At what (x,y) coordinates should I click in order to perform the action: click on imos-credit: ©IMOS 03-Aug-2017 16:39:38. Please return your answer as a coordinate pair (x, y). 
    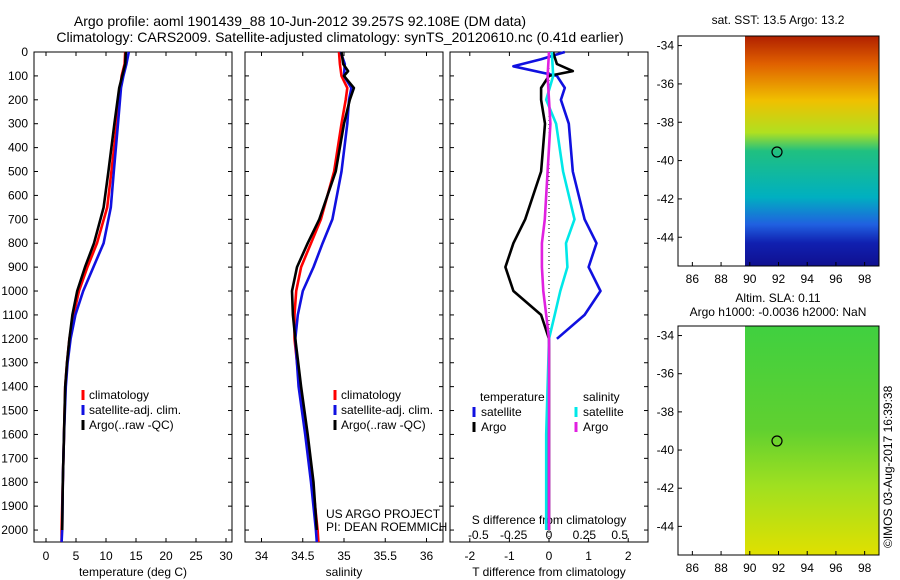
    Looking at the image, I should click on (888, 466).